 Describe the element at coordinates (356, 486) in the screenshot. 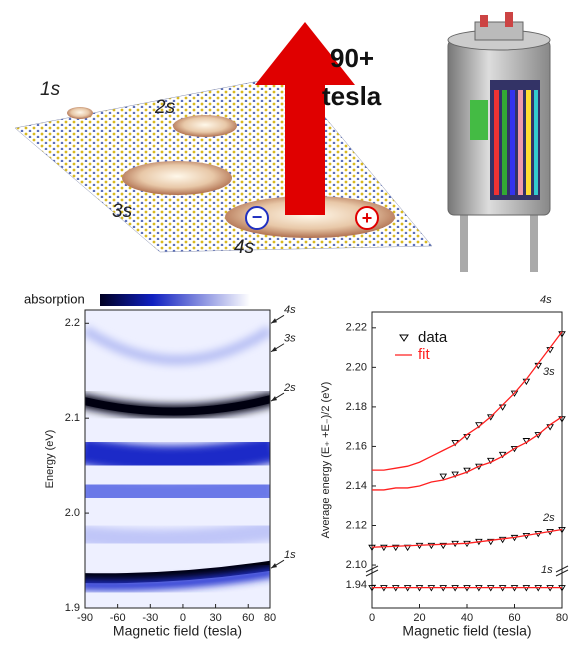

I see `y-tick-label: 2.14` at that location.